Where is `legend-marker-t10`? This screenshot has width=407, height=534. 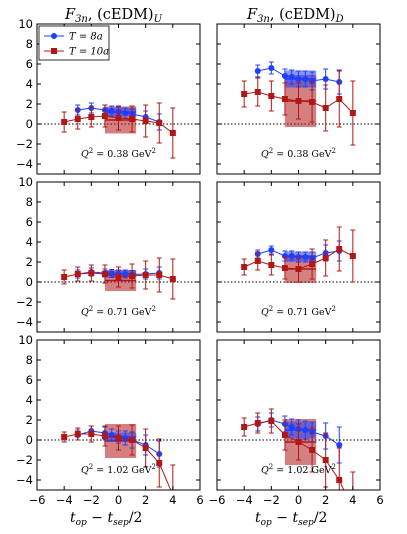 legend-marker-t10 is located at coordinates (54, 51).